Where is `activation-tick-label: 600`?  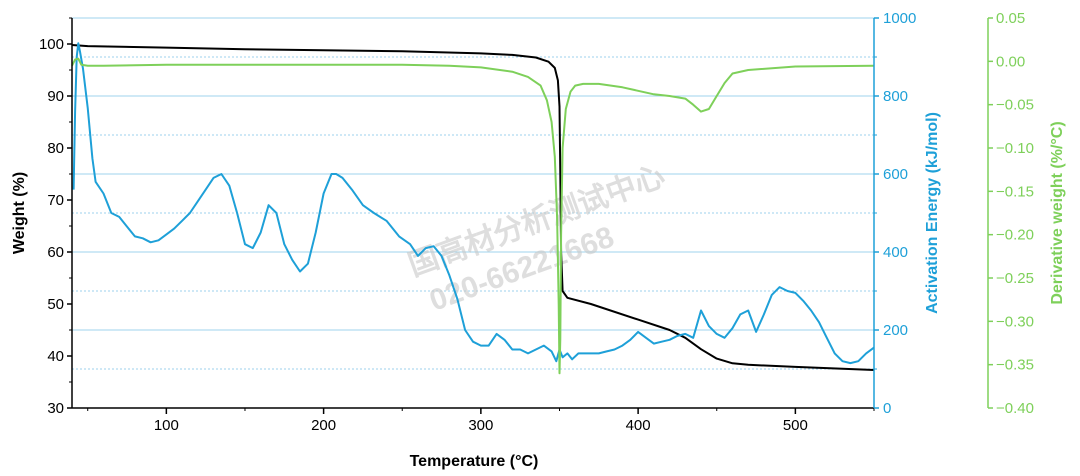
activation-tick-label: 600 is located at coordinates (895, 174).